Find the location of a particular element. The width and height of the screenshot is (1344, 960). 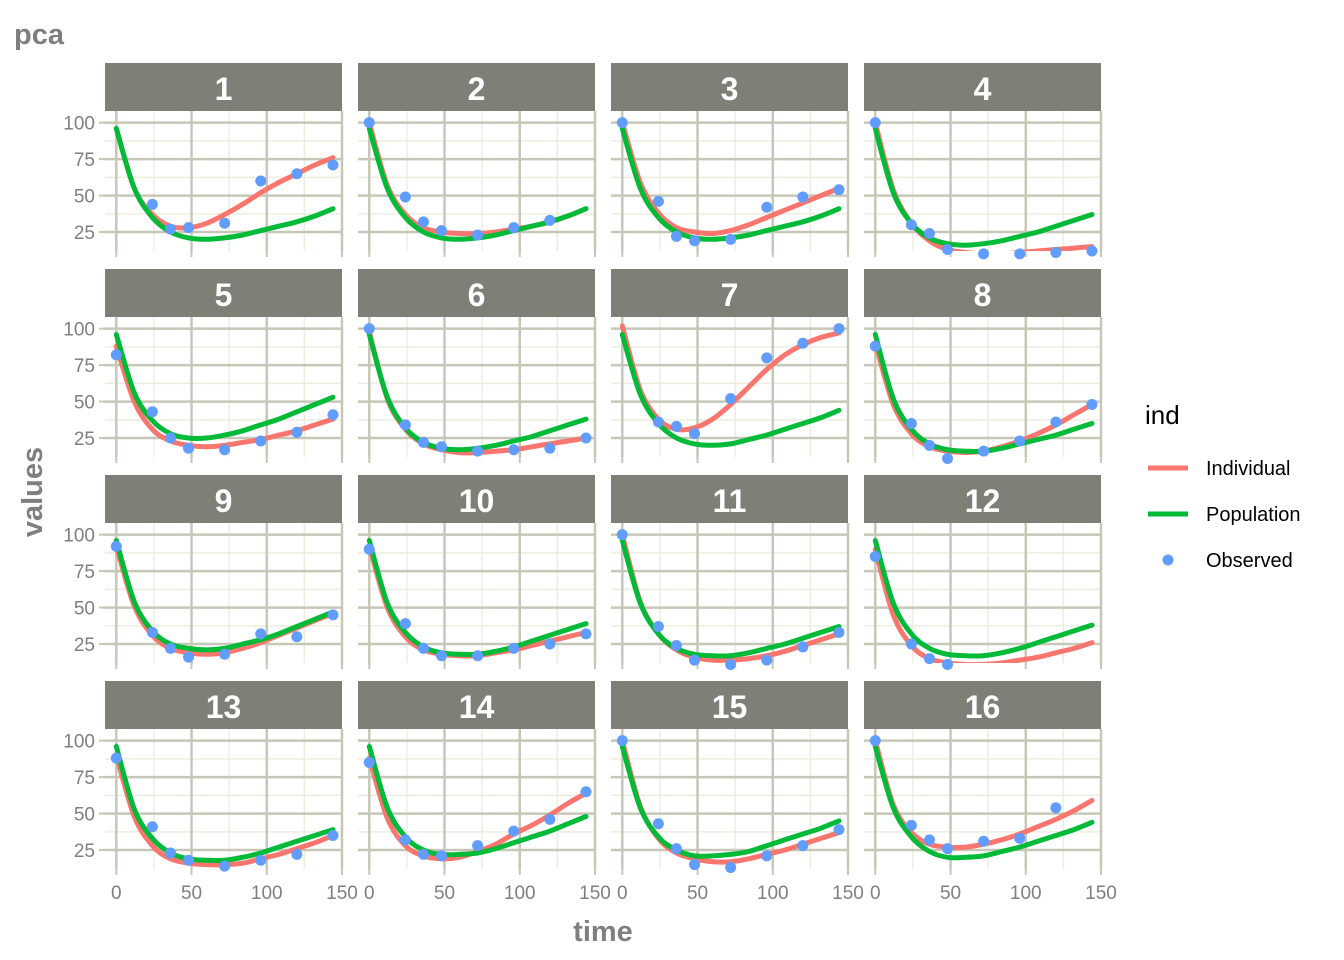

panel-4: 4 is located at coordinates (983, 161).